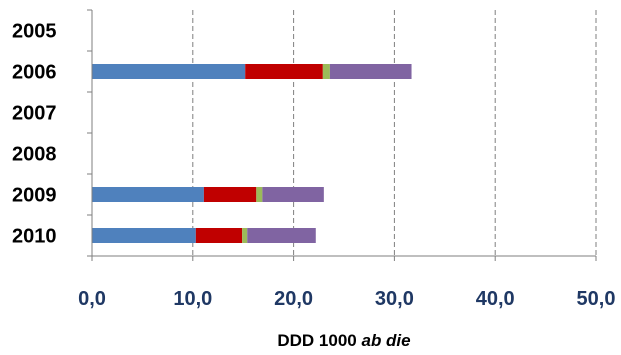 This screenshot has height=355, width=621. I want to click on category-label: 2009, so click(34, 196).